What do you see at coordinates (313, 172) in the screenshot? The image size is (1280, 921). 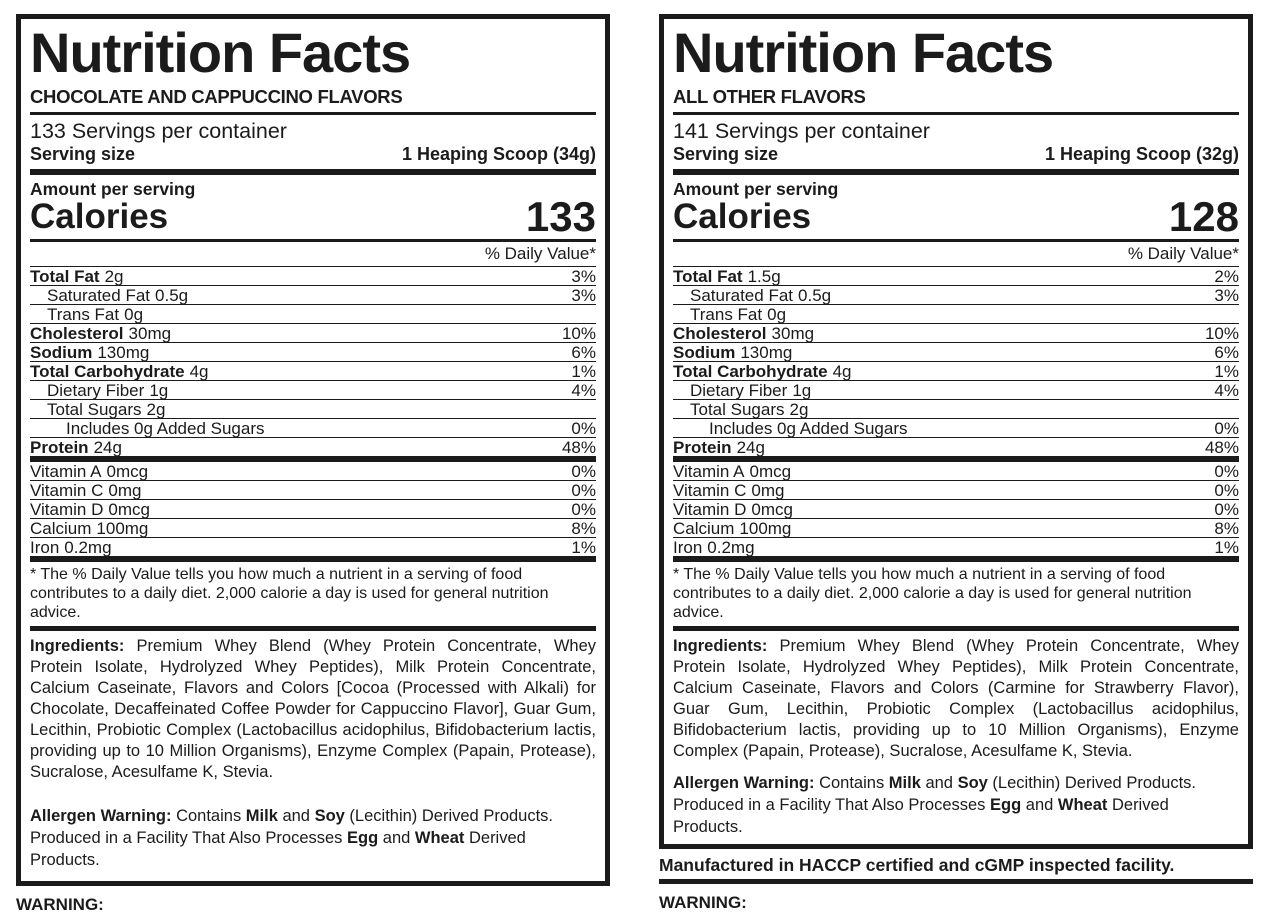 I see `divider-thick` at bounding box center [313, 172].